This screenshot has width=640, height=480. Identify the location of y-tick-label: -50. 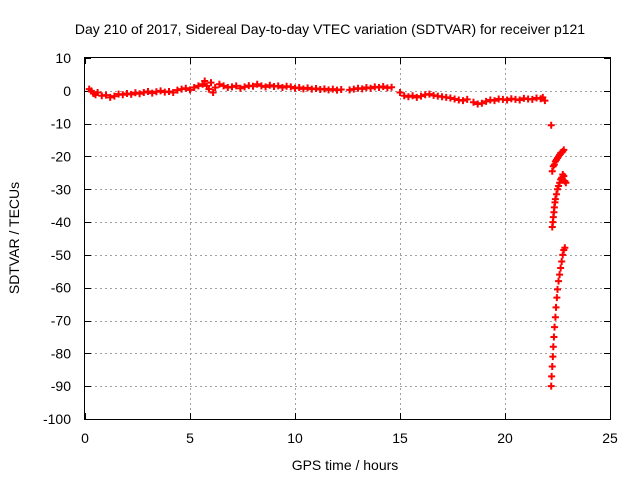
(61, 255).